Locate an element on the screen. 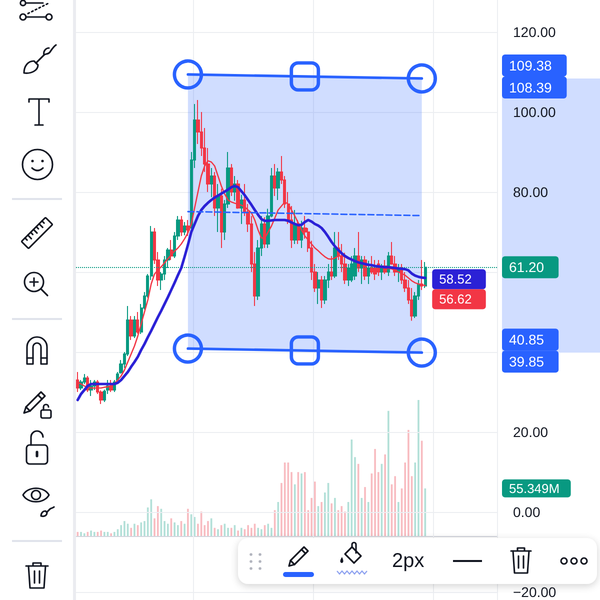 Image resolution: width=600 pixels, height=600 pixels. y-tick-label: 100.00 is located at coordinates (534, 112).